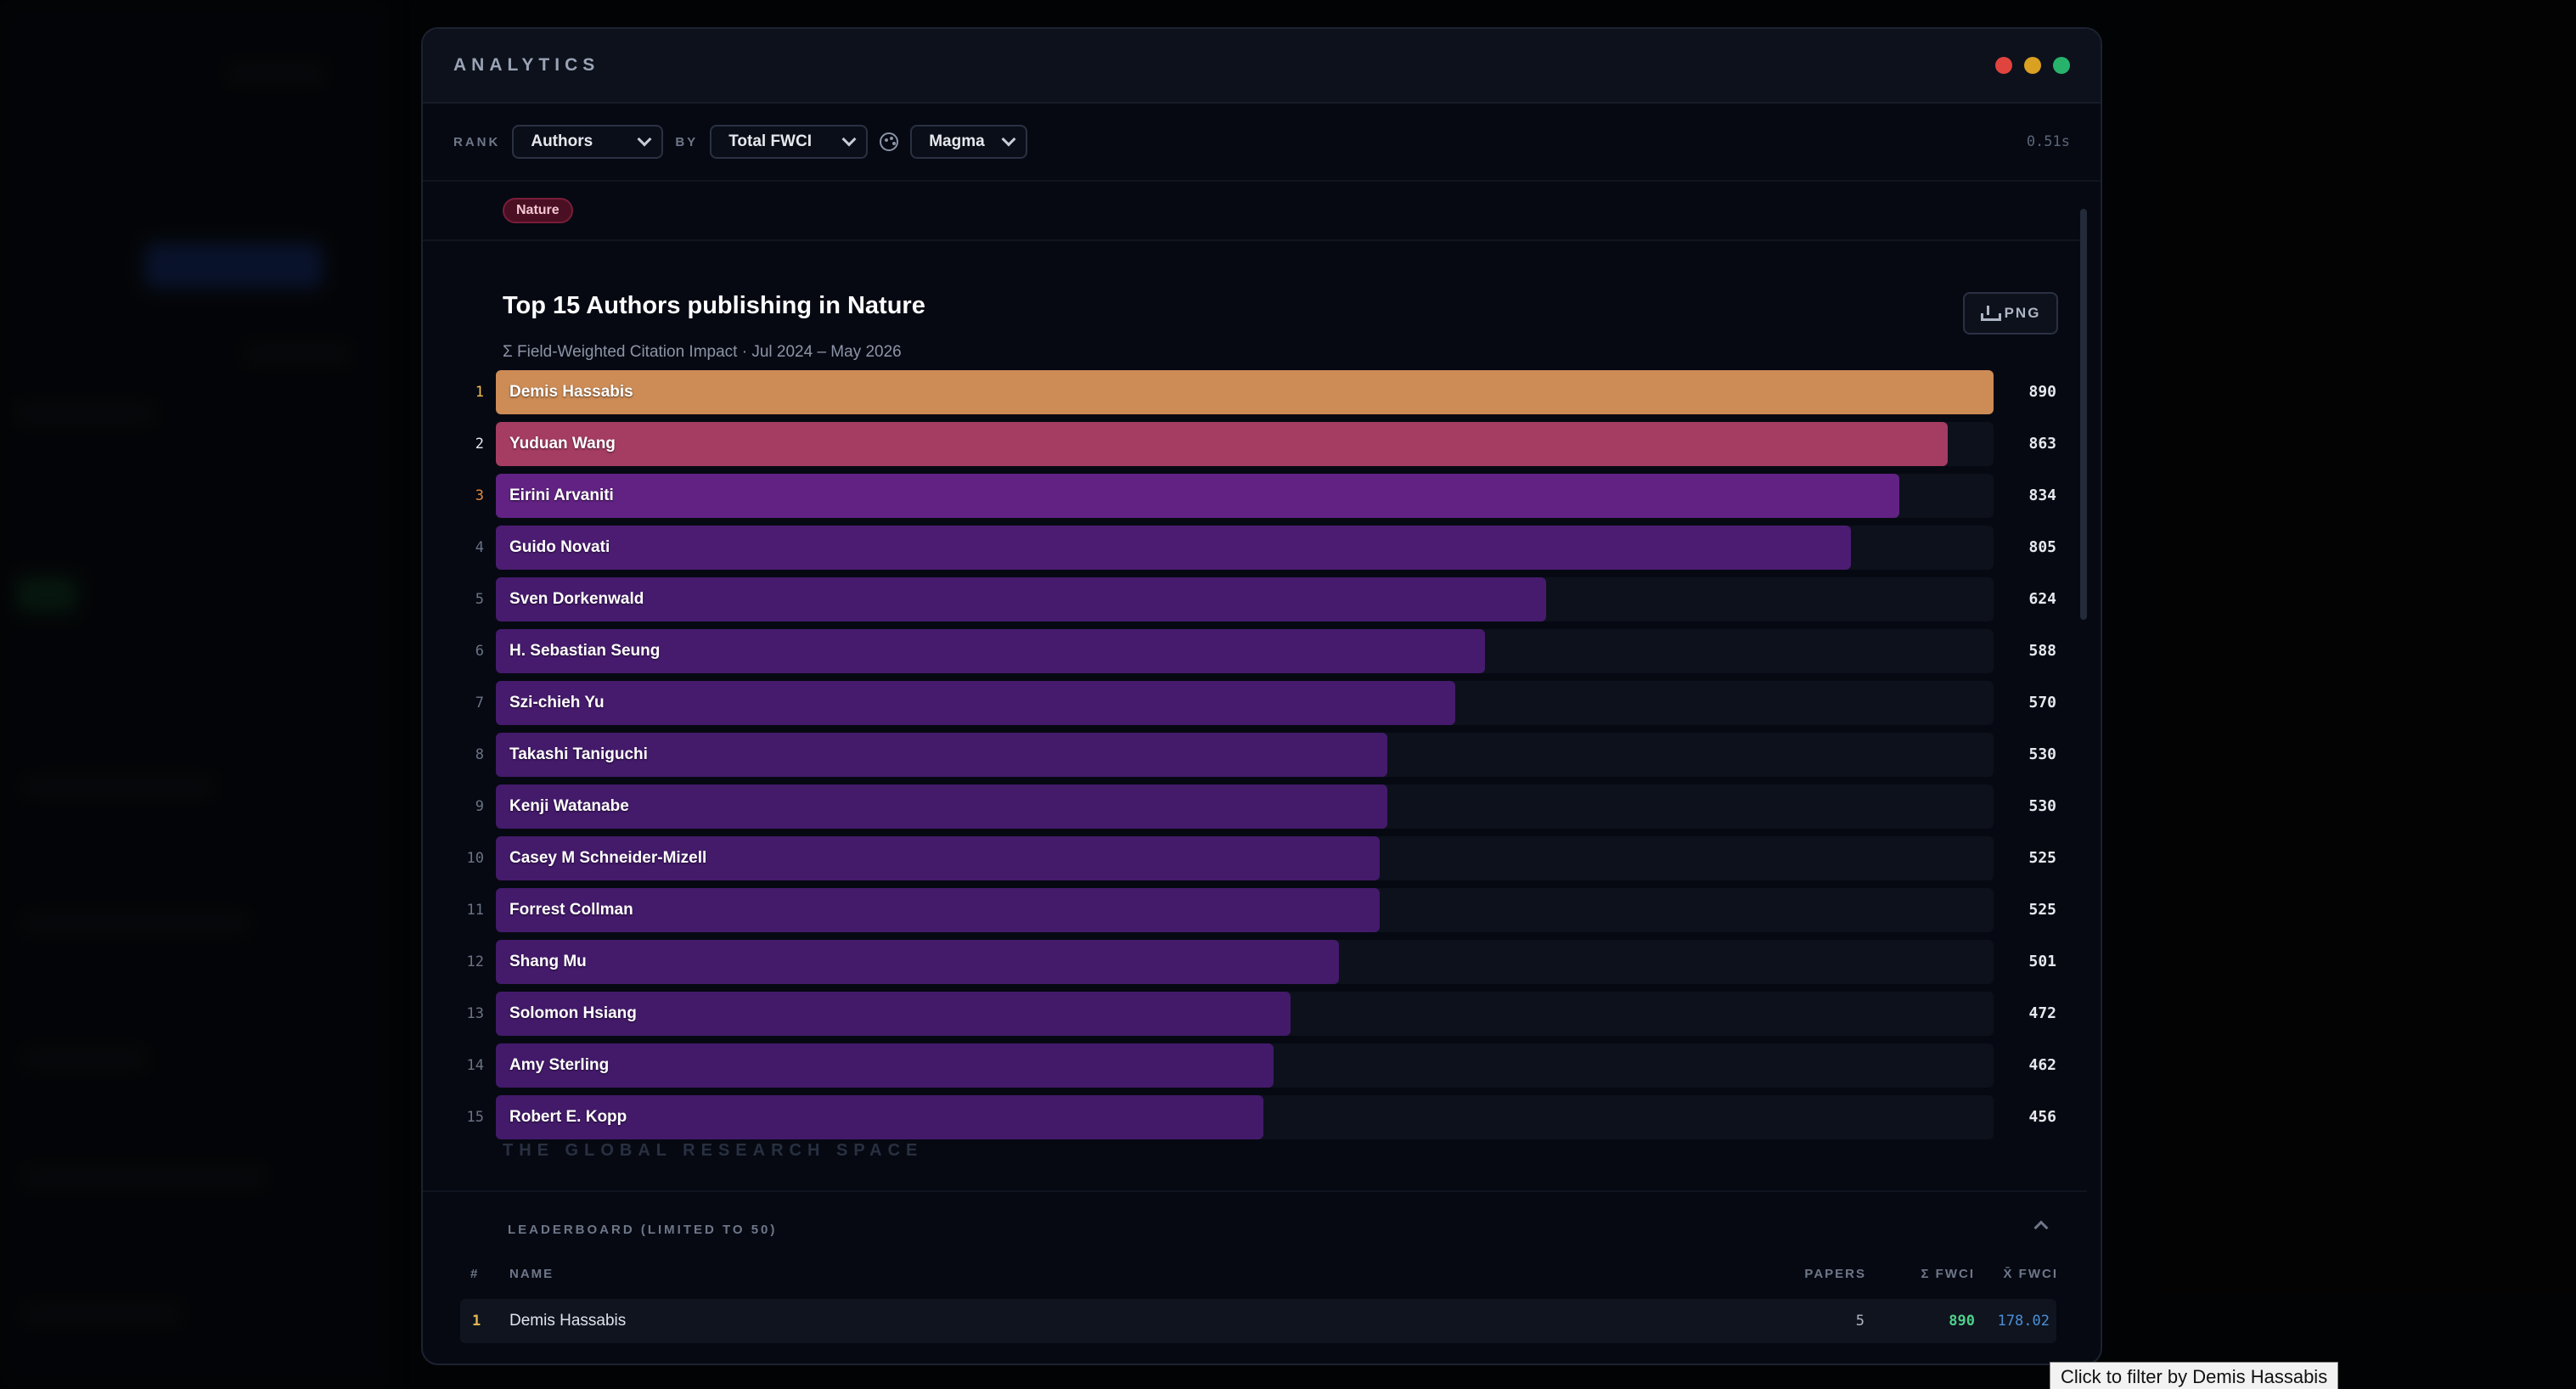 Image resolution: width=2576 pixels, height=1389 pixels. I want to click on bar-row: 7 Szi-chieh Yu 570, so click(1255, 703).